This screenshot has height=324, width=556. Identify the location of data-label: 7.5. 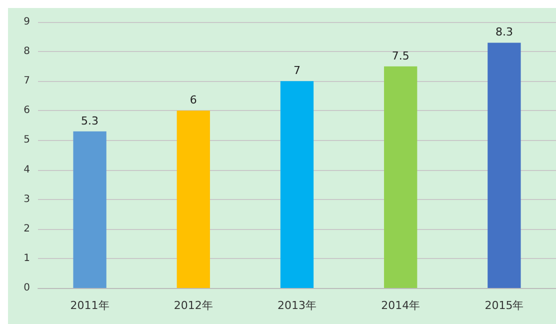
(401, 55).